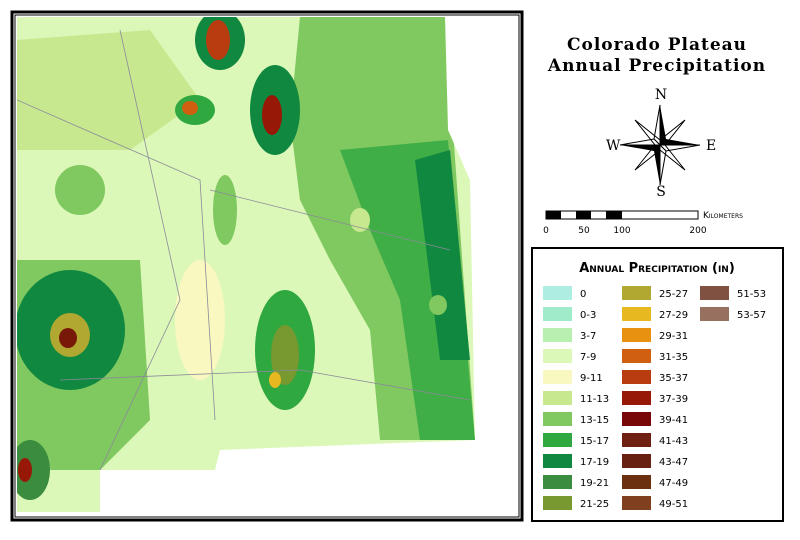  I want to click on legend-label: 3-7, so click(588, 336).